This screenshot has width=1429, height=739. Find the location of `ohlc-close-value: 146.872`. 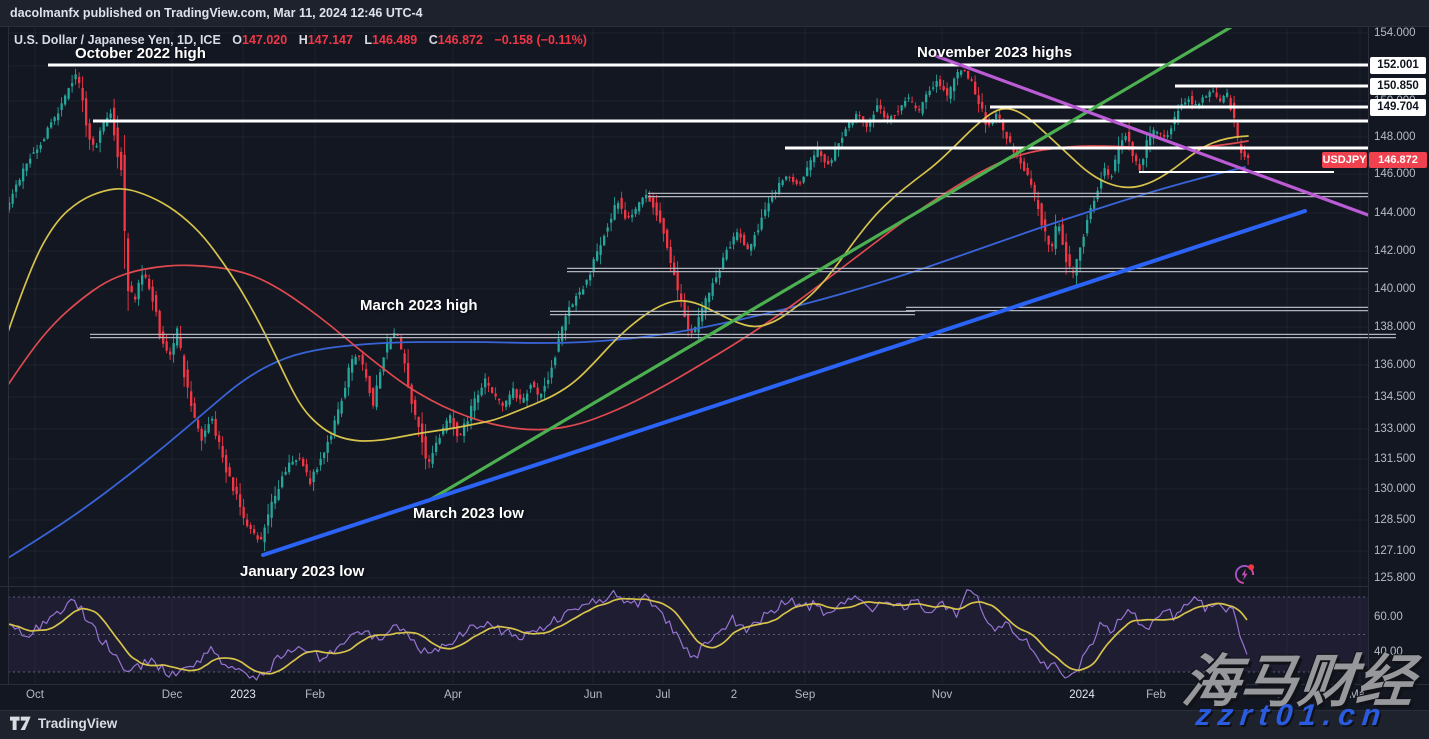

ohlc-close-value: 146.872 is located at coordinates (460, 40).